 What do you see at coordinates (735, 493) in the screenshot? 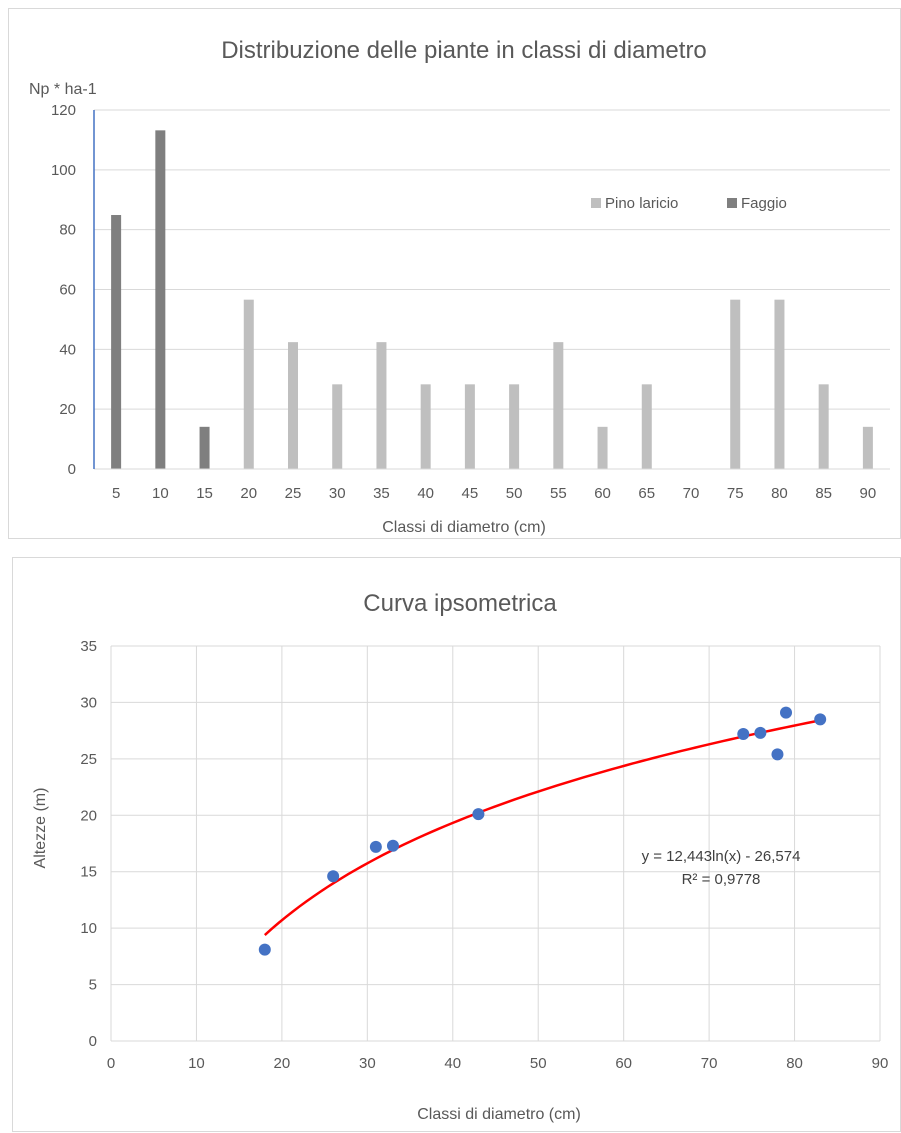
I see `x-tick-label: 75` at bounding box center [735, 493].